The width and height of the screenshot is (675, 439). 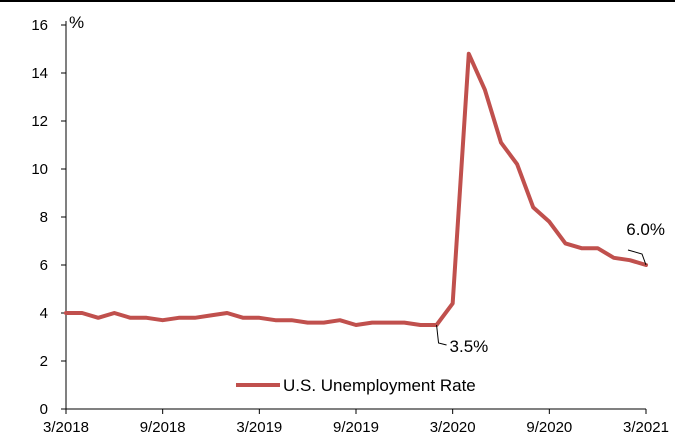 I want to click on y-tick-label: 12, so click(x=39, y=121).